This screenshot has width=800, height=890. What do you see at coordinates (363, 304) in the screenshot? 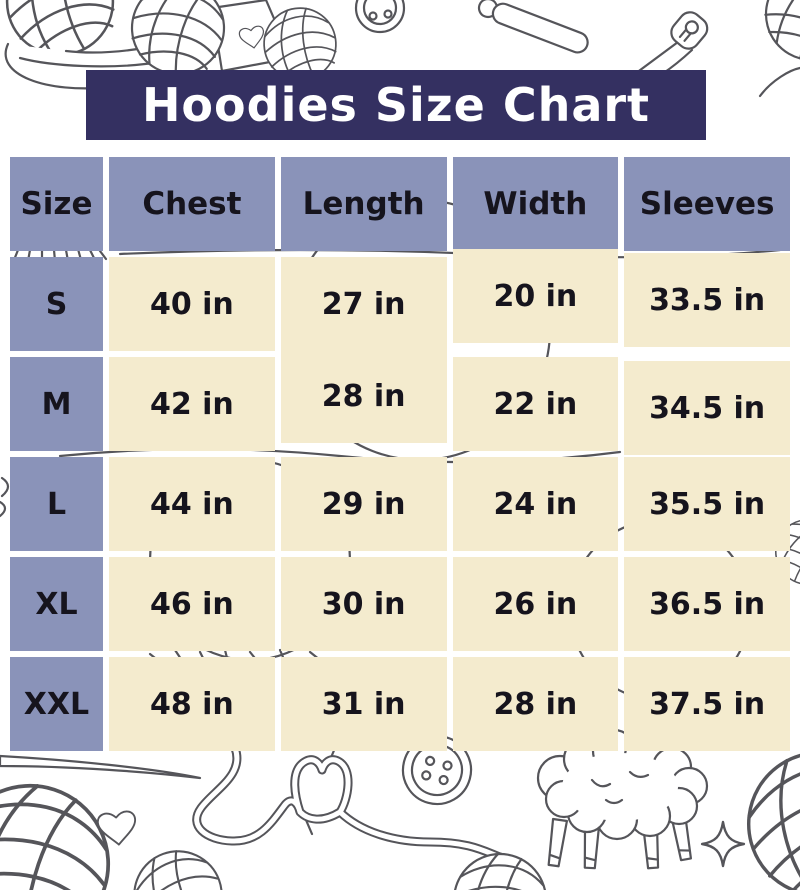
I see `cell-s-length: 27 in` at bounding box center [363, 304].